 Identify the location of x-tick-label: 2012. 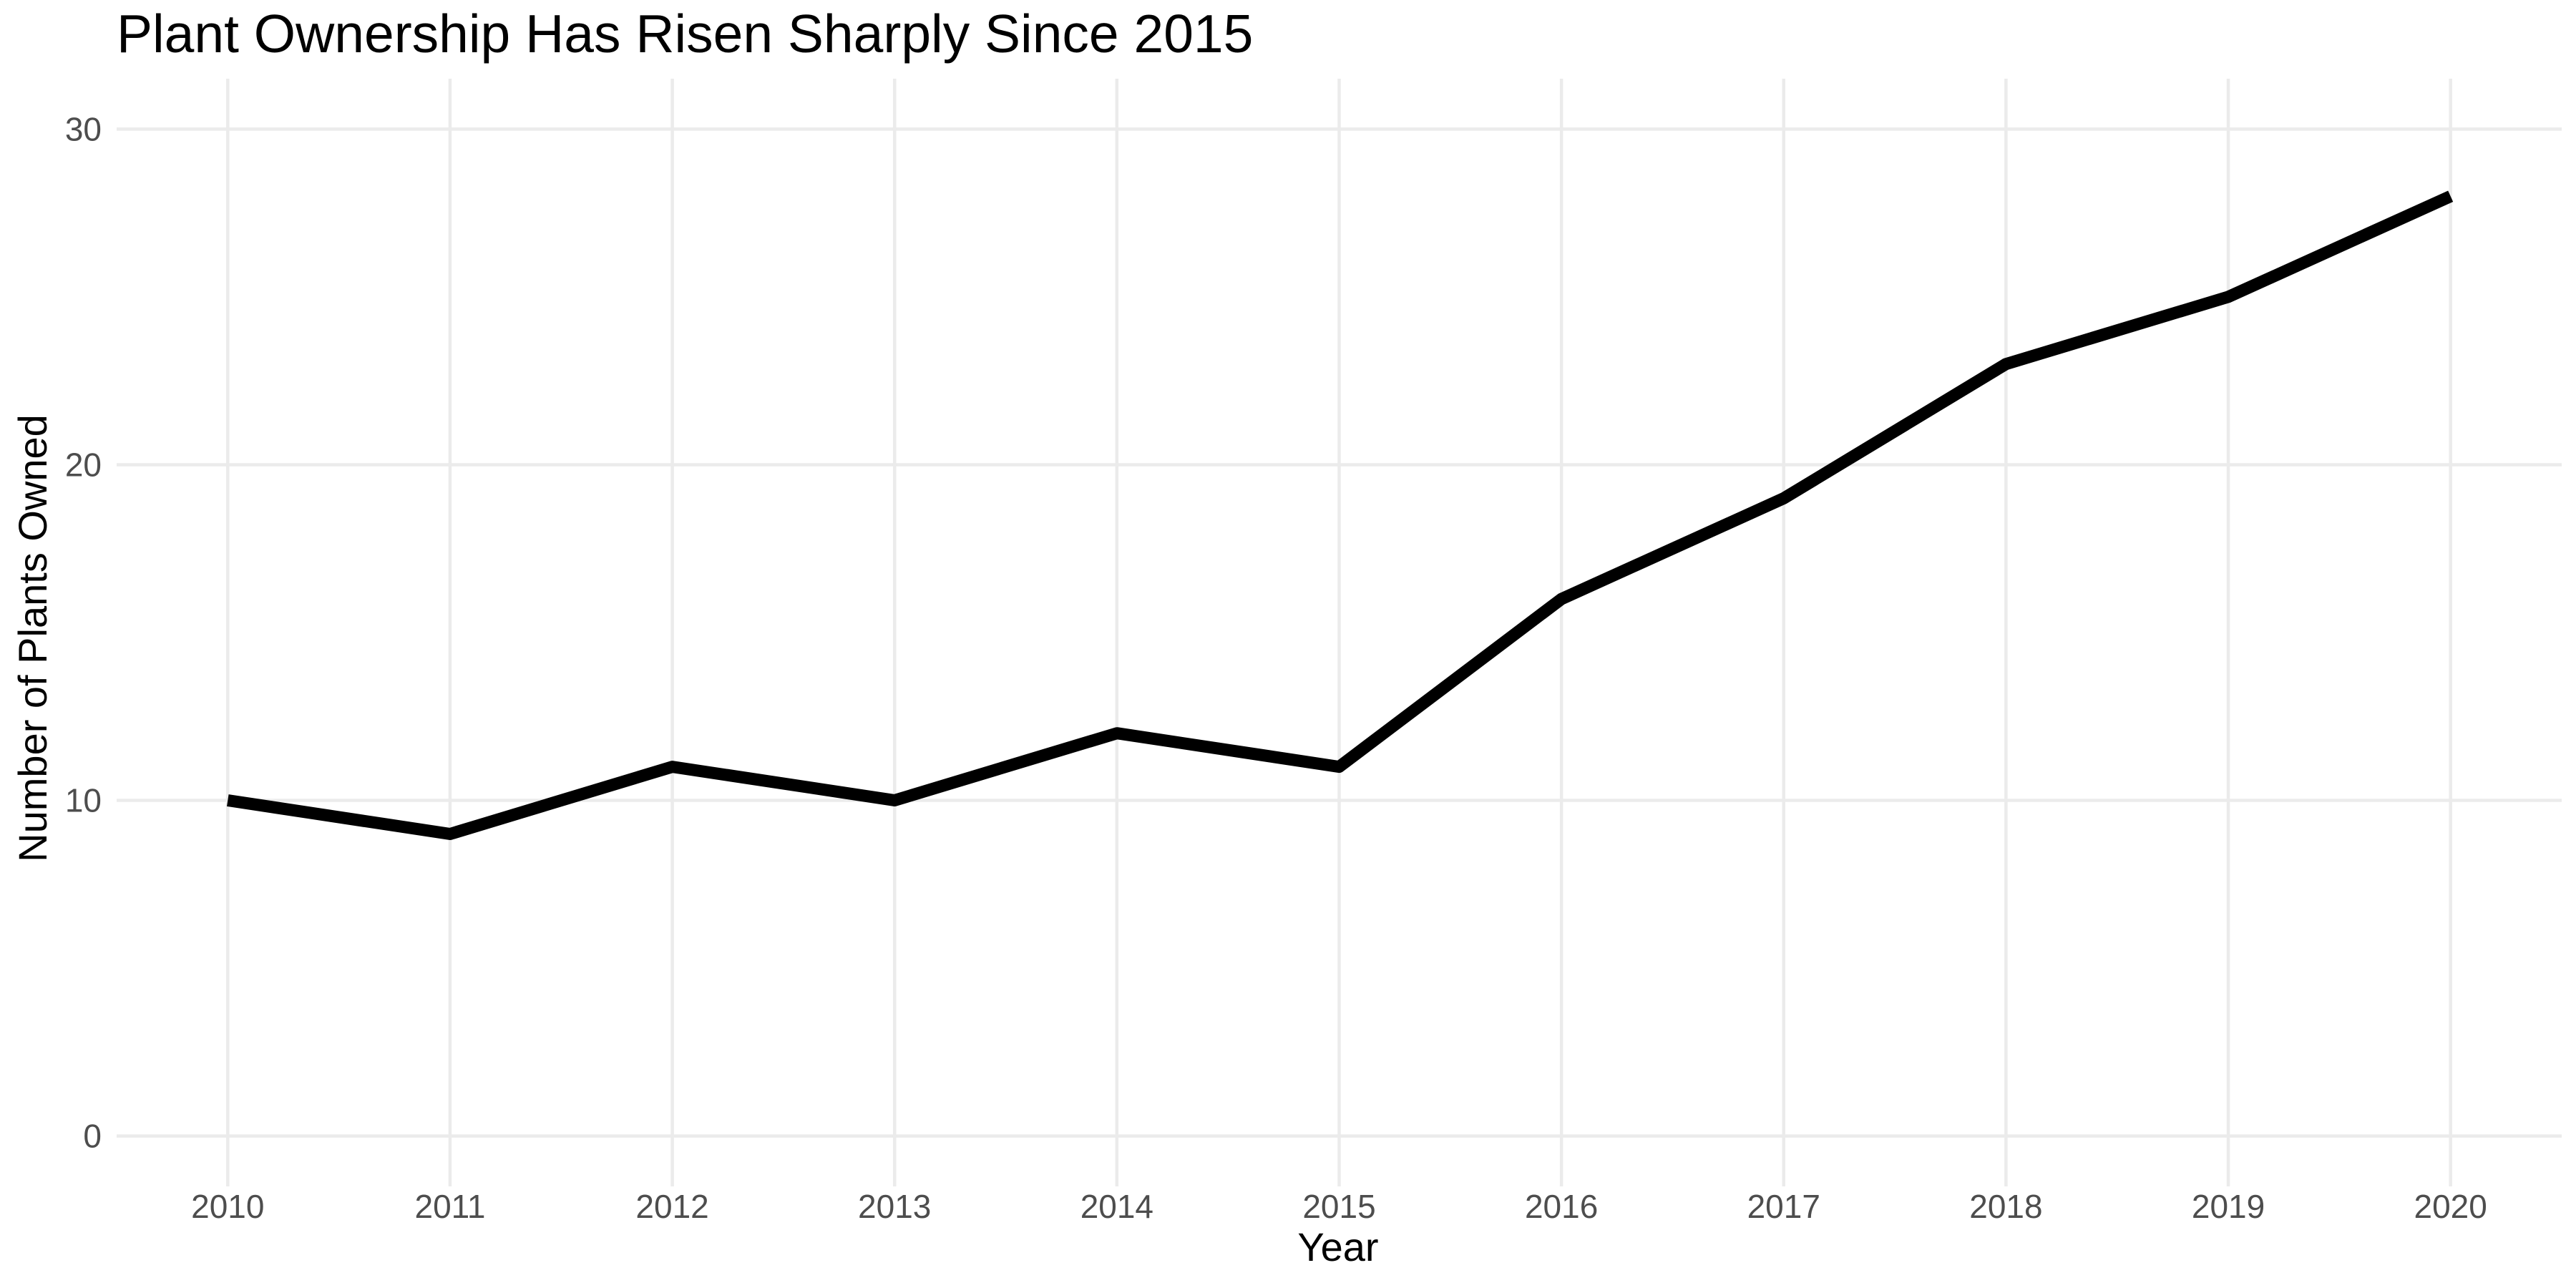
(671, 1206).